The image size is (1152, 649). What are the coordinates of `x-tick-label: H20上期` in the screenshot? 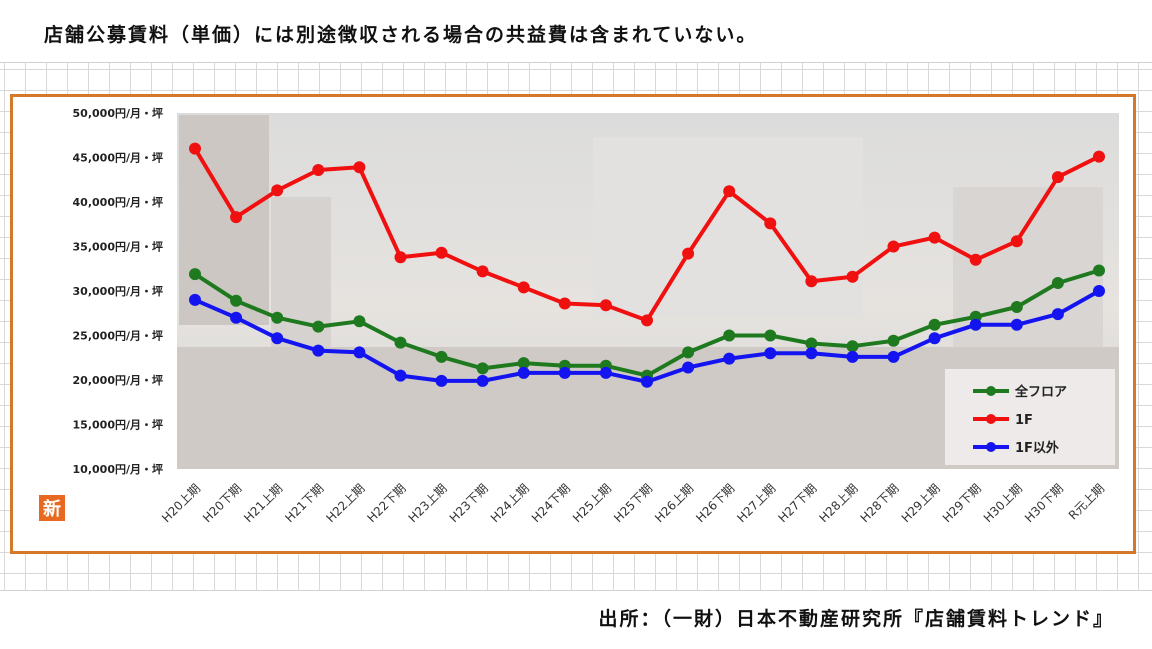 It's located at (181, 503).